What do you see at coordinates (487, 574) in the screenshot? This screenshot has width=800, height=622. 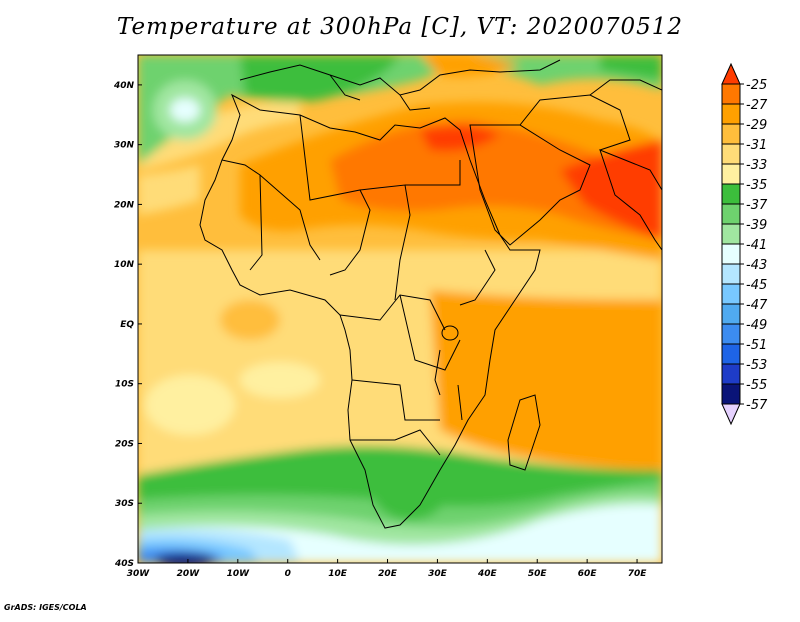 I see `x-tick-label: 40E` at bounding box center [487, 574].